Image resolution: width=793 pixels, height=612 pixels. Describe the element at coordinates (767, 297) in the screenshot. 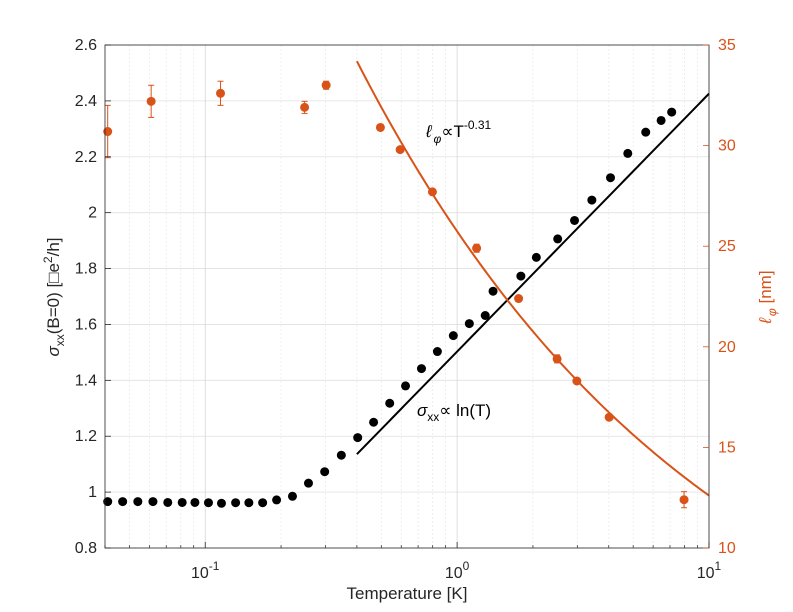

I see `right-axis-label: ℓφ [nm]` at that location.